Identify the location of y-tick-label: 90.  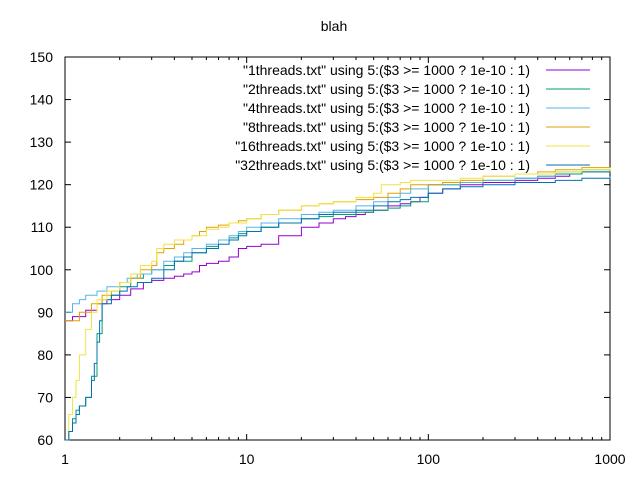
(45, 312).